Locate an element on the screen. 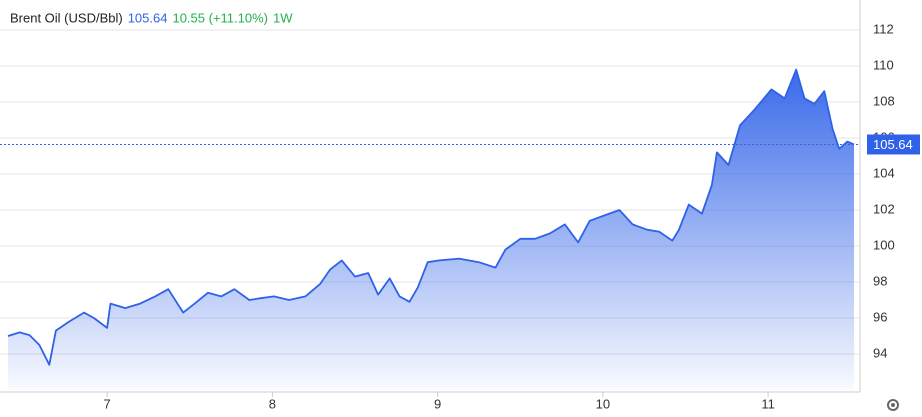  settings-icon is located at coordinates (893, 405).